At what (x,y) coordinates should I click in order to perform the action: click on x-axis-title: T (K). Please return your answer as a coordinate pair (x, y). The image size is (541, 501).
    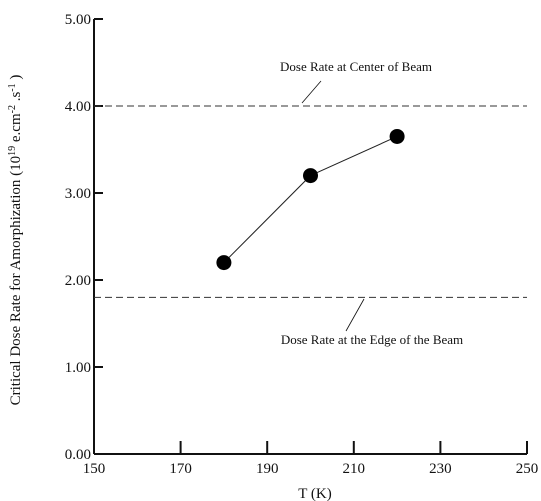
    Looking at the image, I should click on (314, 493).